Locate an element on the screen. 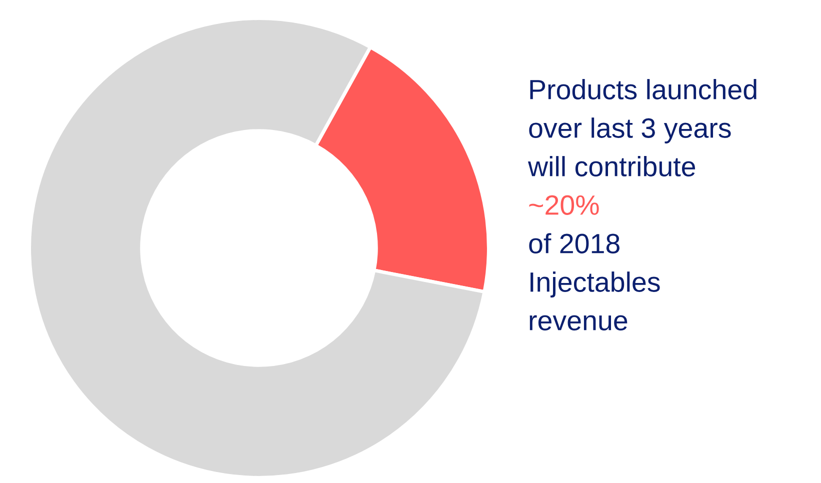  data-label: ~20% is located at coordinates (564, 205).